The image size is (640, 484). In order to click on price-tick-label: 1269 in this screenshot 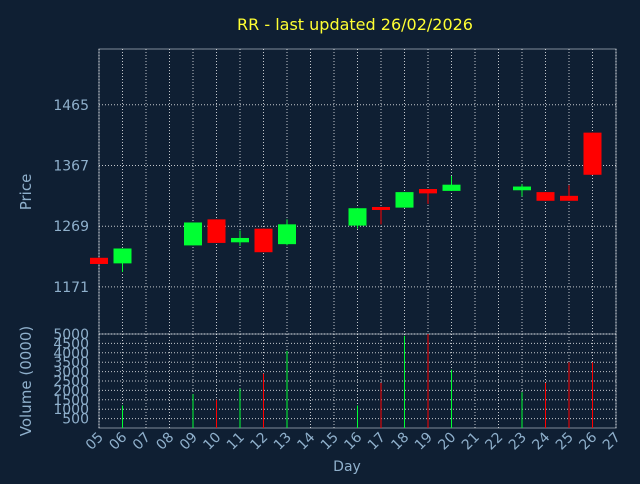, I will do `click(71, 227)`.